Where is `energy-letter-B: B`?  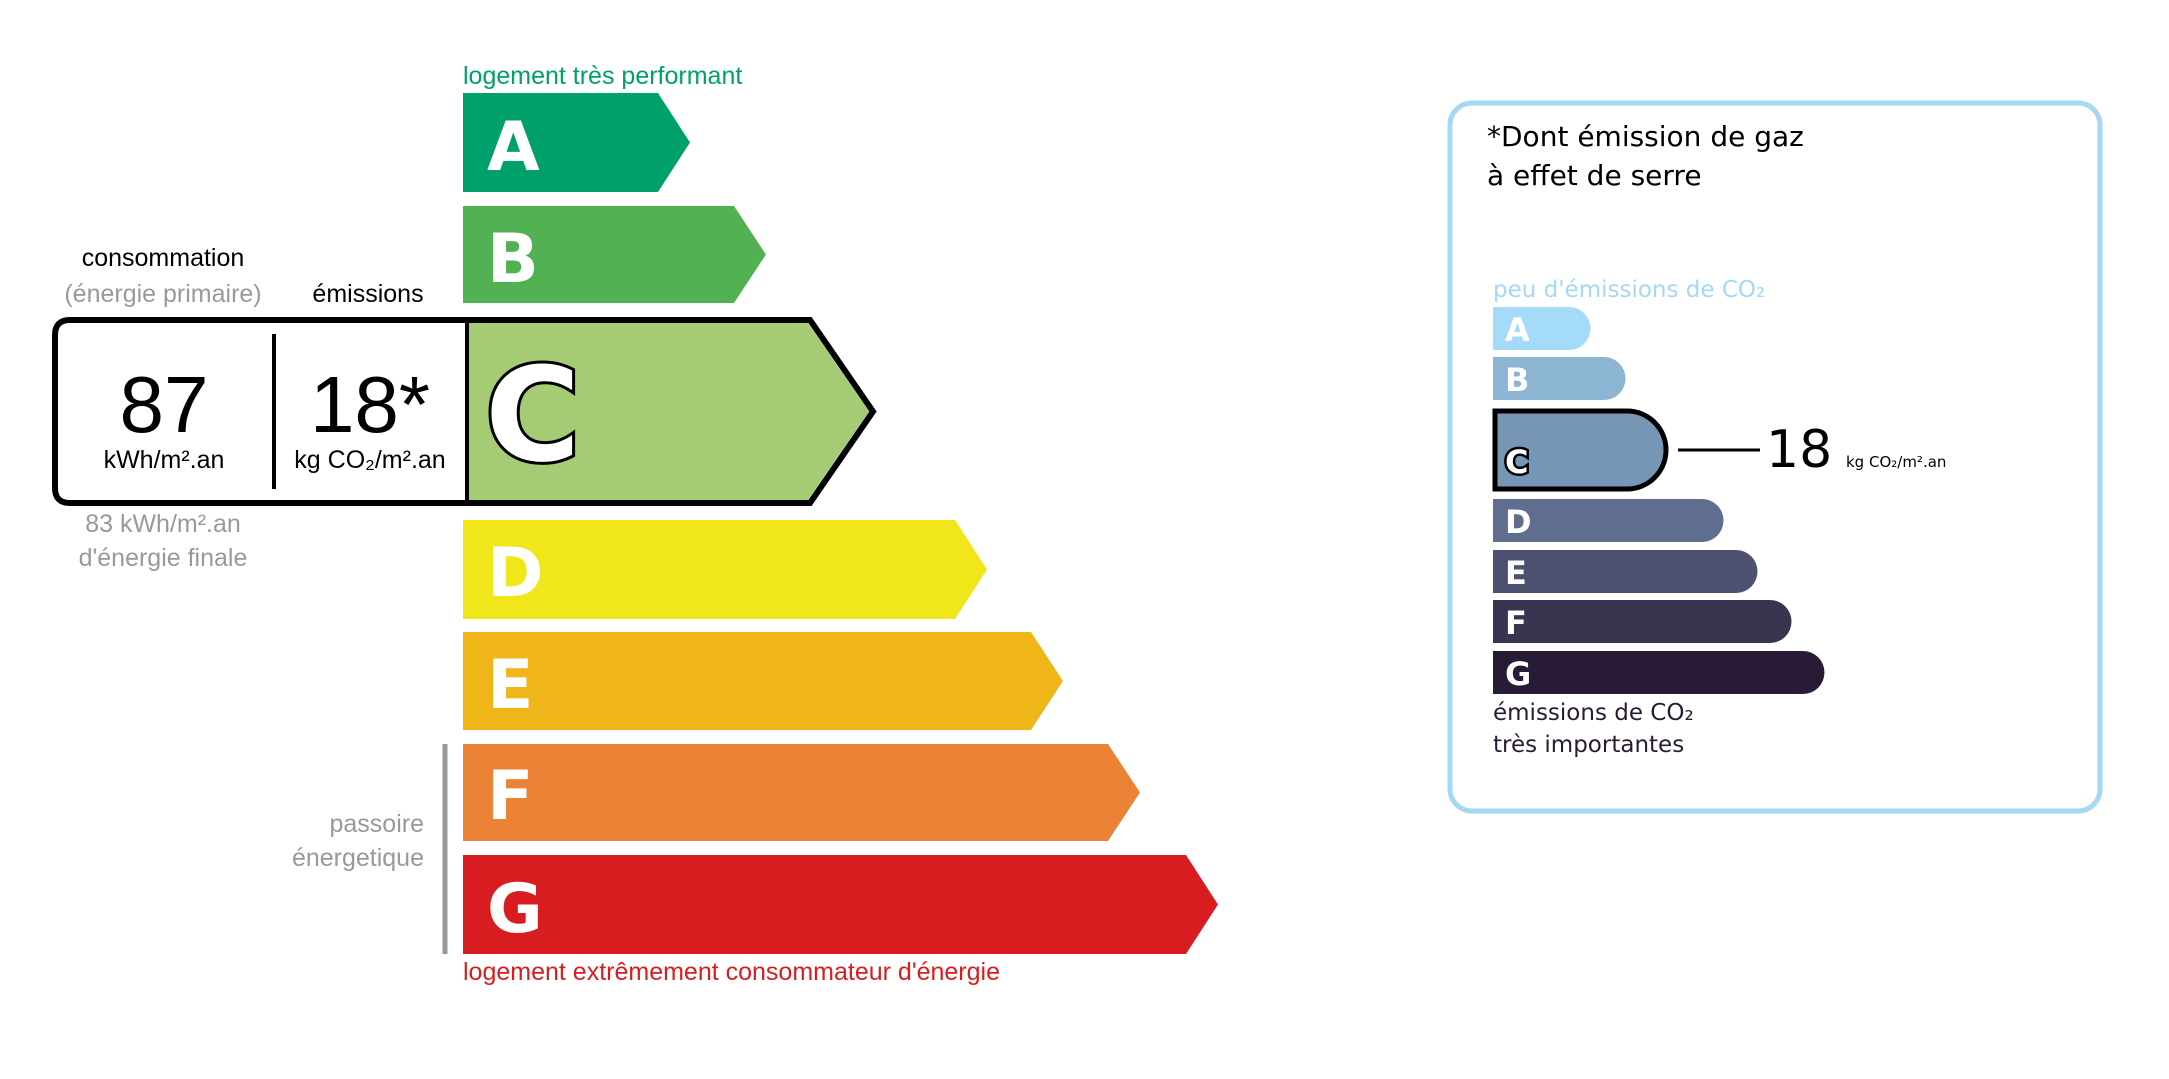
energy-letter-B: B is located at coordinates (513, 259).